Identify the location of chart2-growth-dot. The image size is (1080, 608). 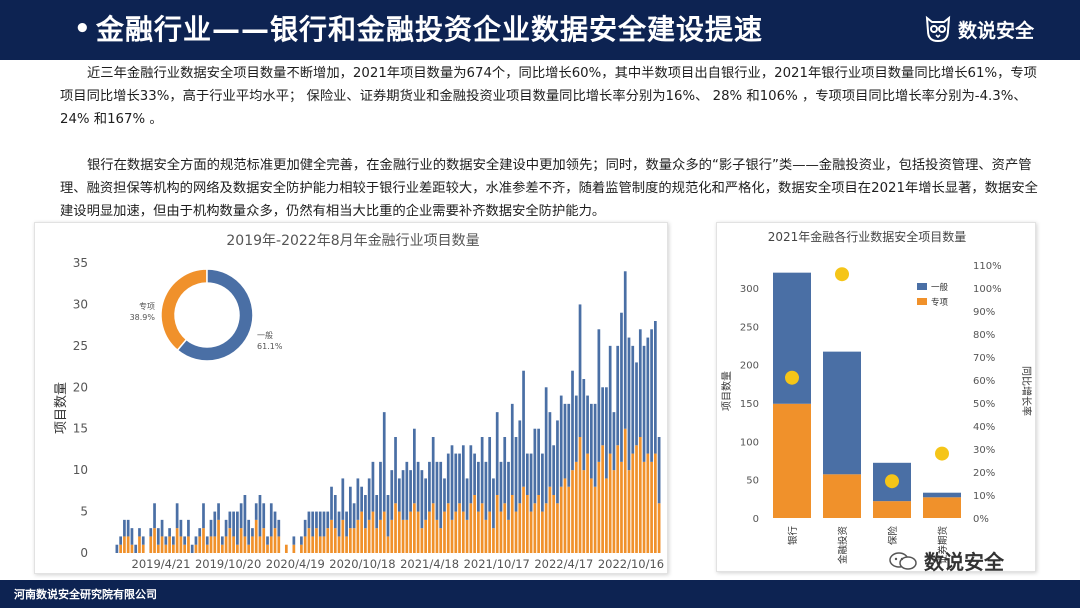
(792, 377).